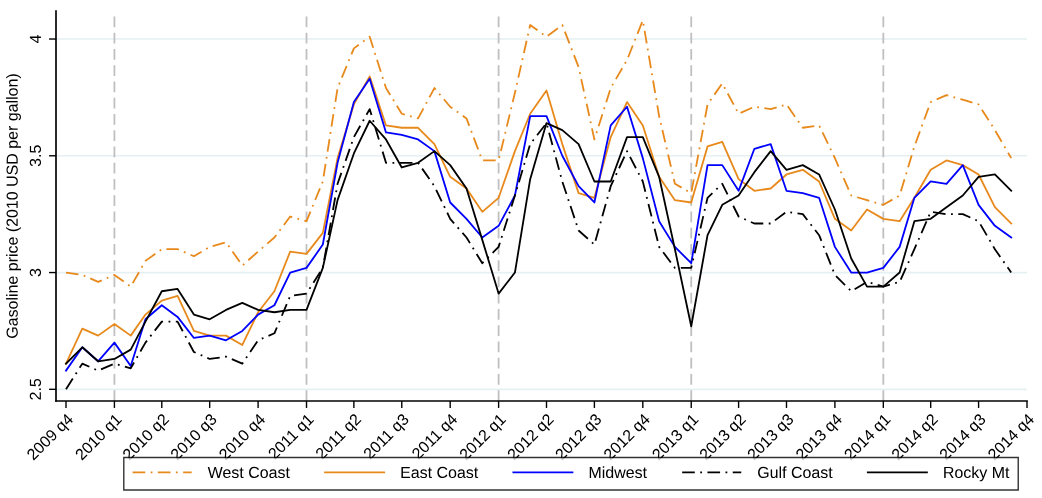  I want to click on legend-label: Rocky Mt, so click(977, 474).